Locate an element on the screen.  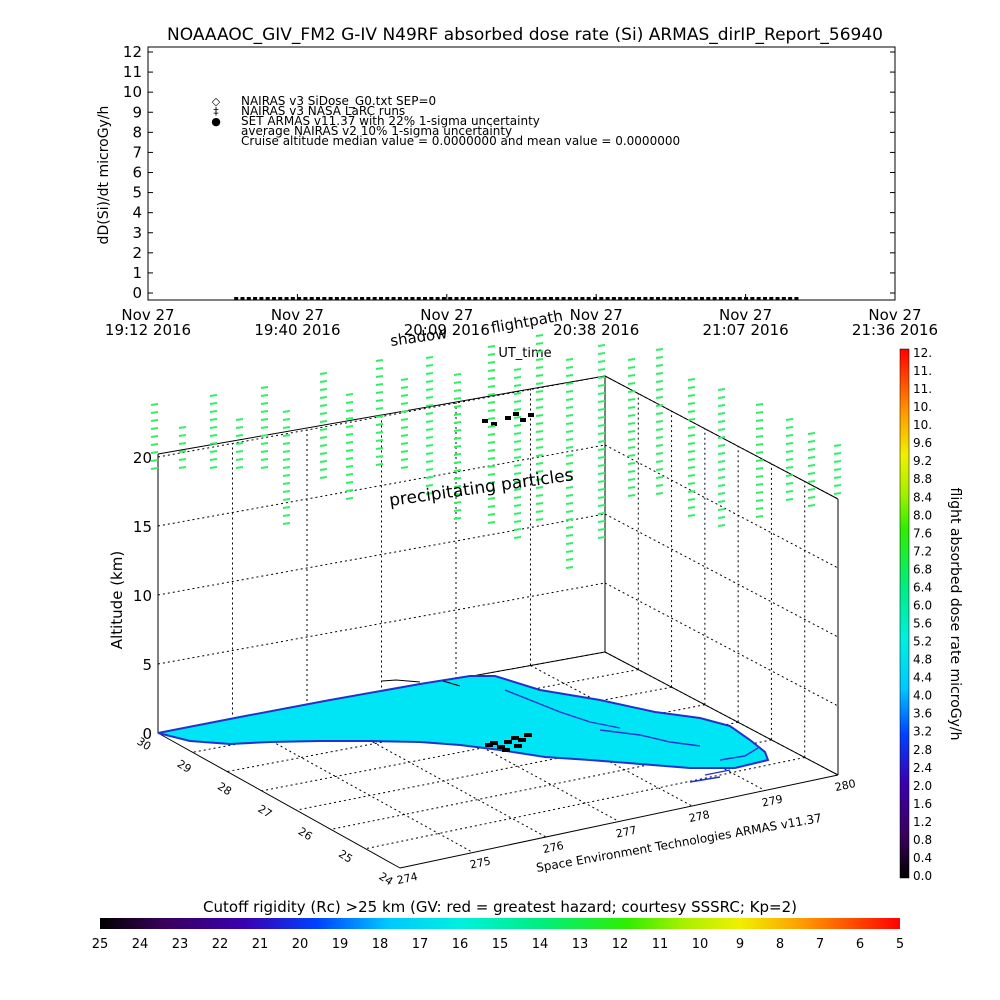
colorbar-tick-label: 2.8 is located at coordinates (922, 750).